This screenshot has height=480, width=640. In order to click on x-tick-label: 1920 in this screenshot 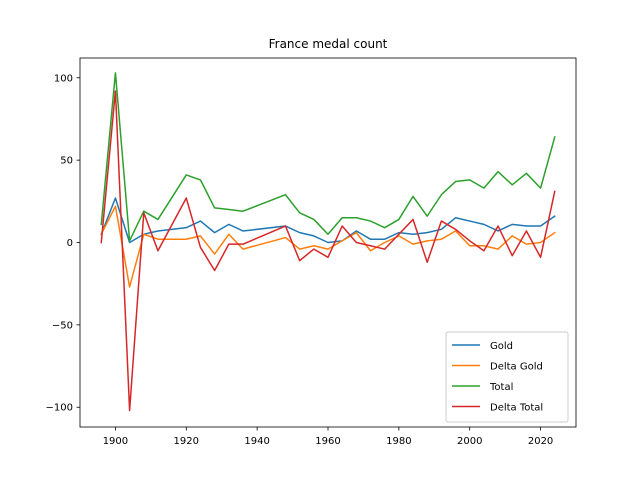, I will do `click(186, 441)`.